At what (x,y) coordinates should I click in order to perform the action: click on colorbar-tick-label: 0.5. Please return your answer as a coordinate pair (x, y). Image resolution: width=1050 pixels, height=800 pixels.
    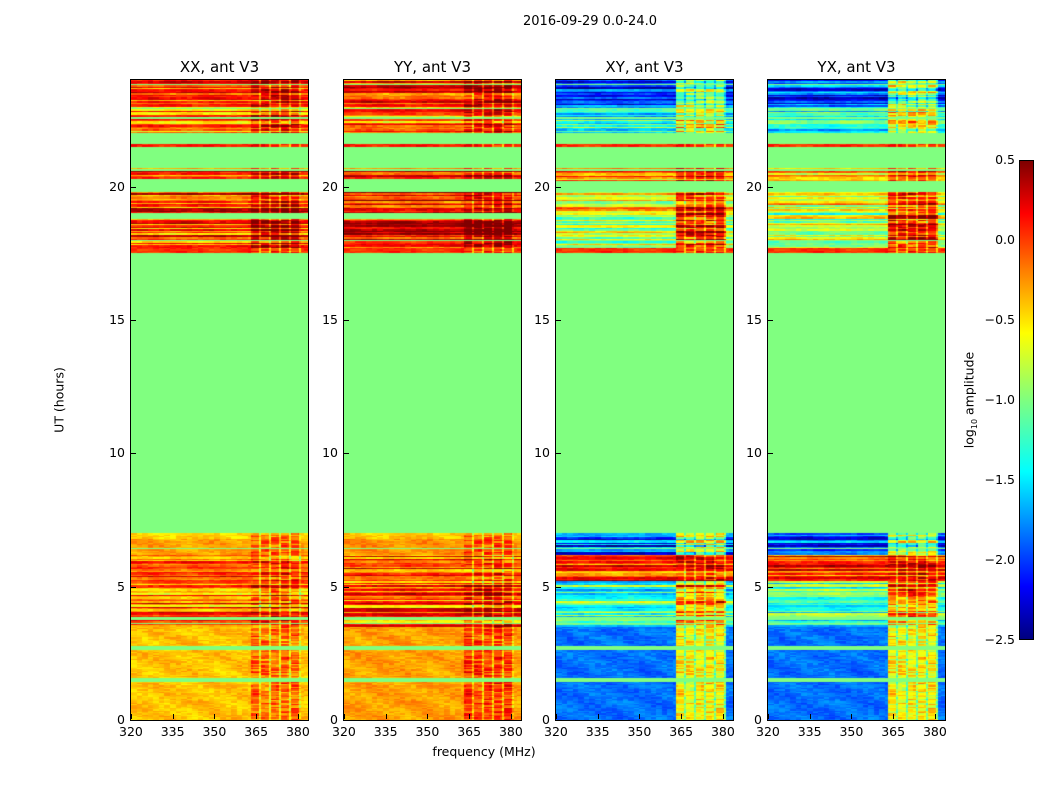
    Looking at the image, I should click on (1005, 159).